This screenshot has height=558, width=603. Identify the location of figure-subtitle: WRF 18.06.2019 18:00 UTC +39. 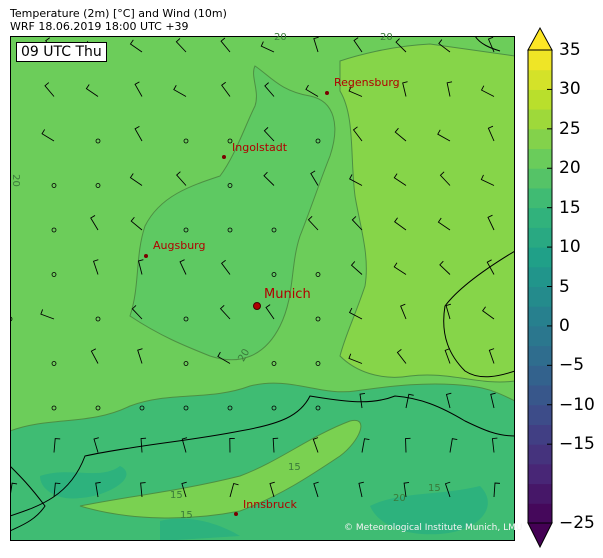
(99, 26).